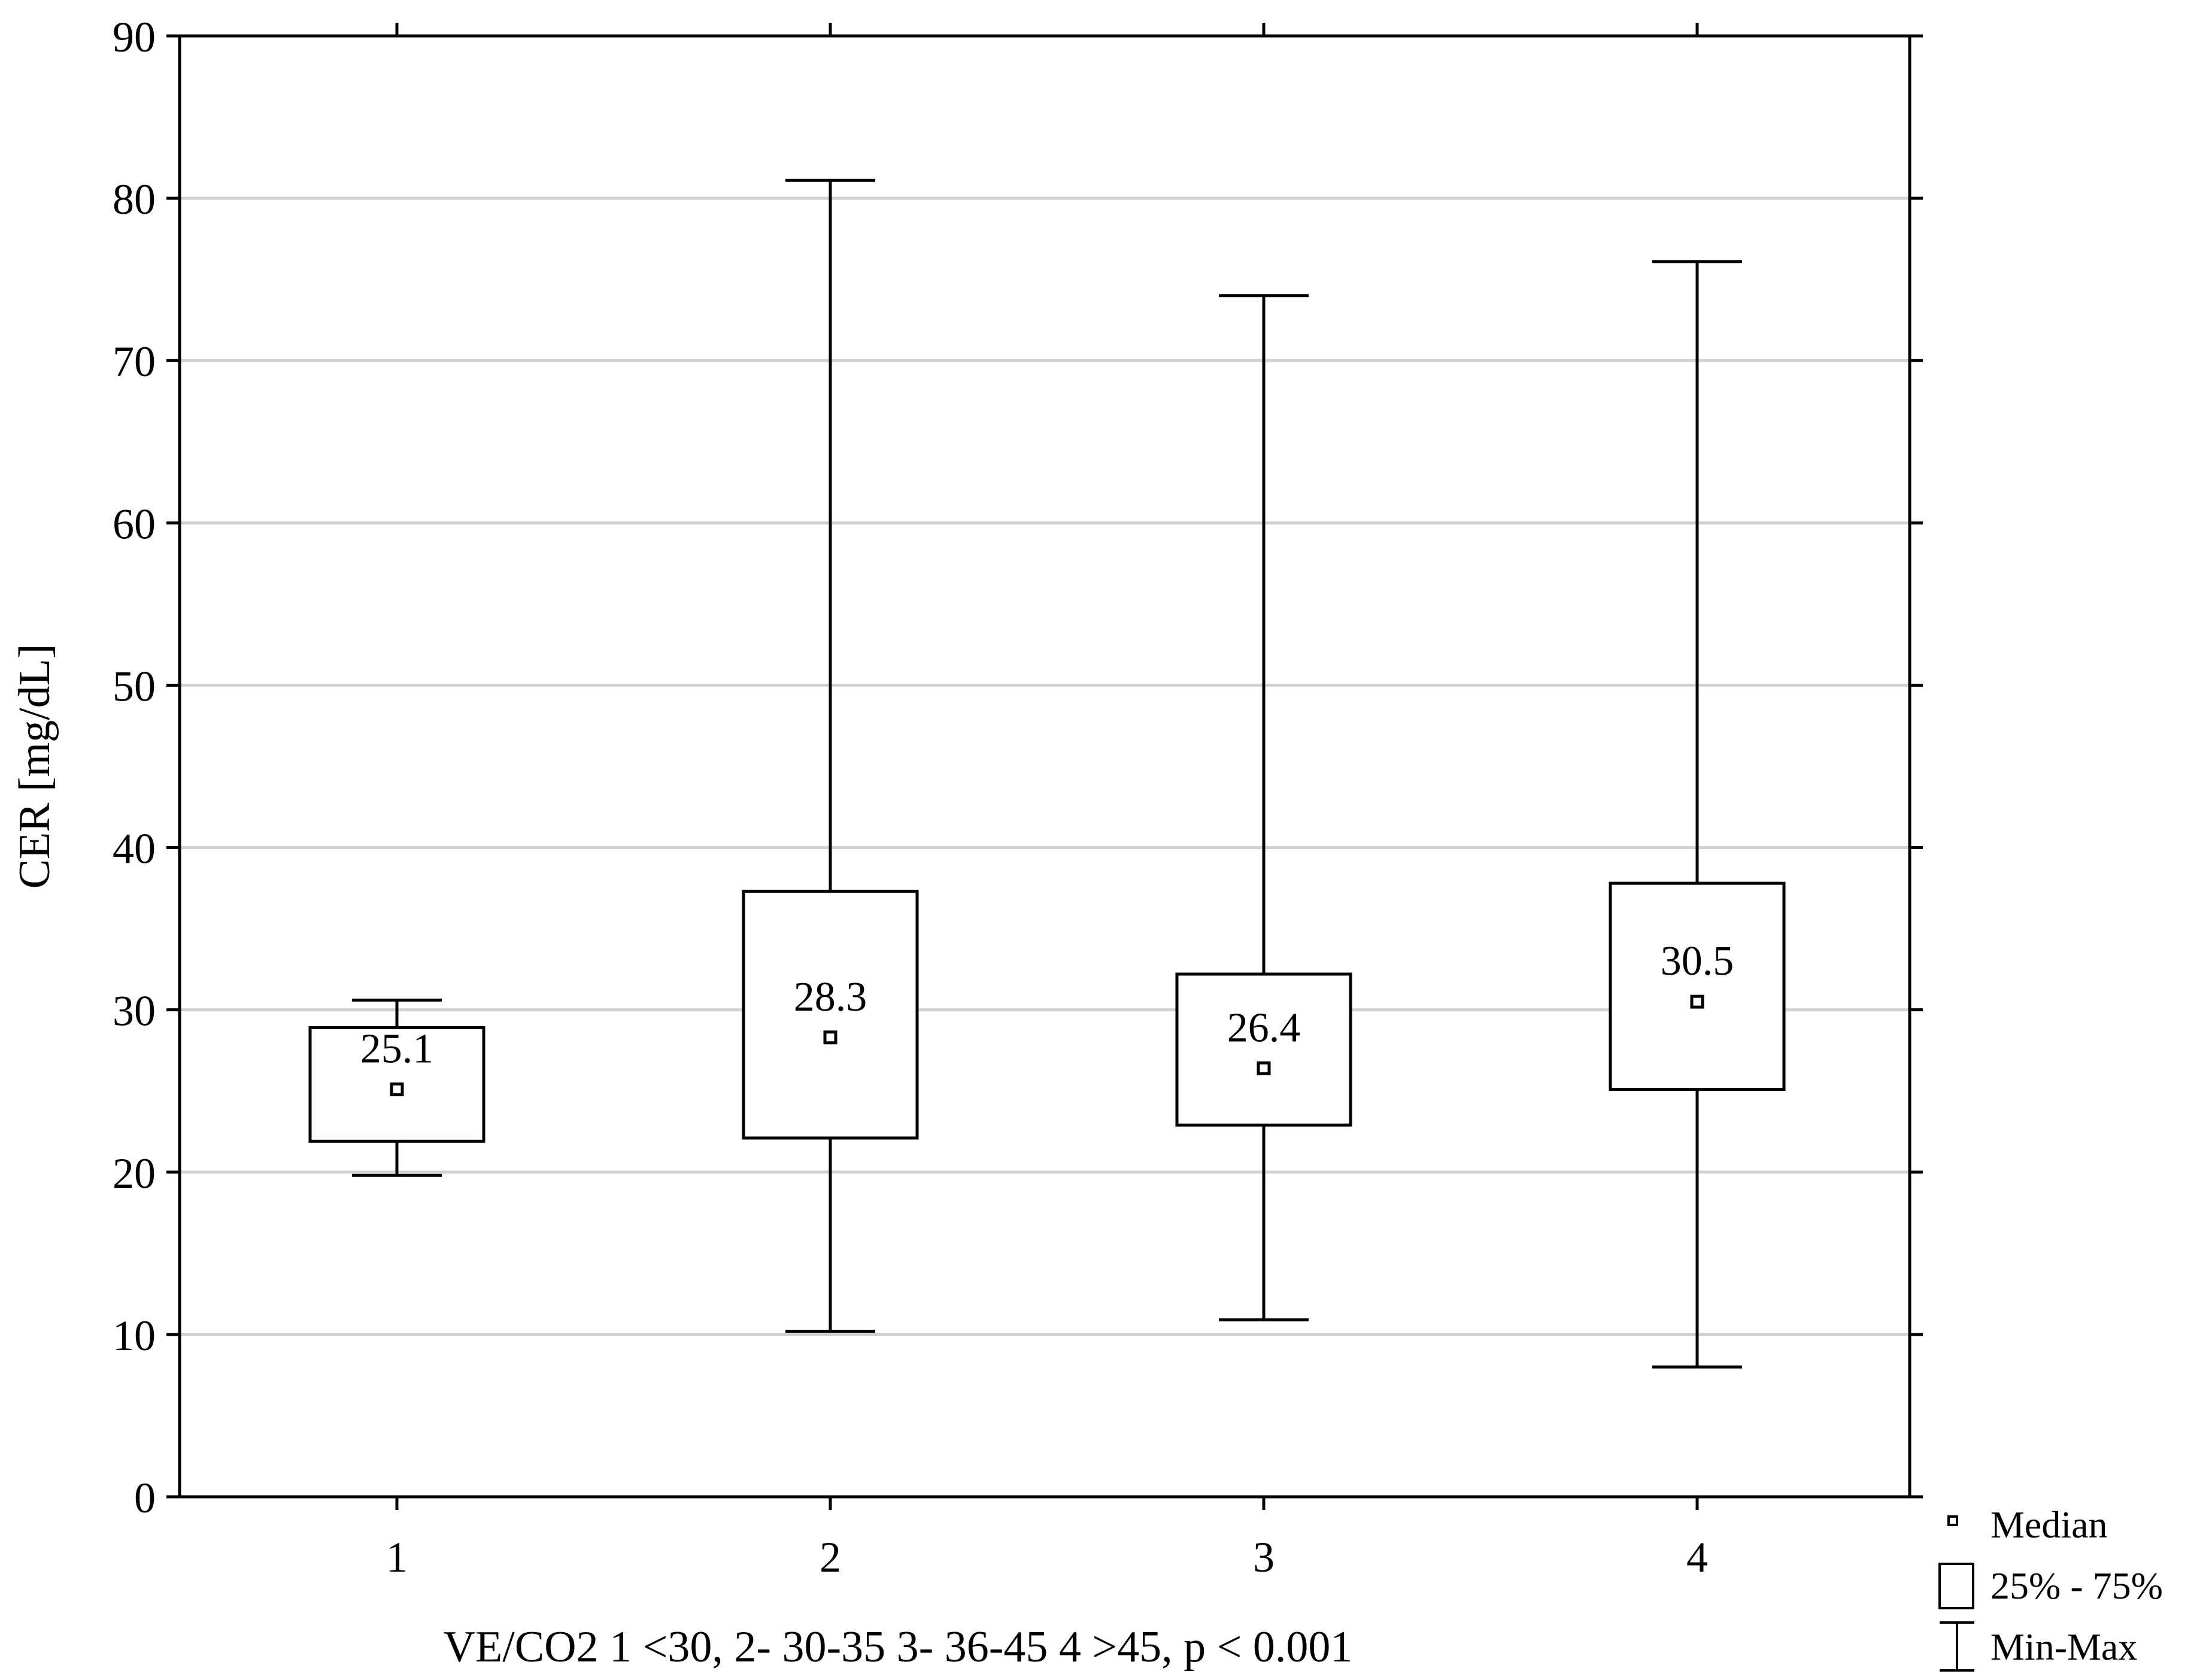  What do you see at coordinates (1952, 1520) in the screenshot?
I see `legend-median-marker` at bounding box center [1952, 1520].